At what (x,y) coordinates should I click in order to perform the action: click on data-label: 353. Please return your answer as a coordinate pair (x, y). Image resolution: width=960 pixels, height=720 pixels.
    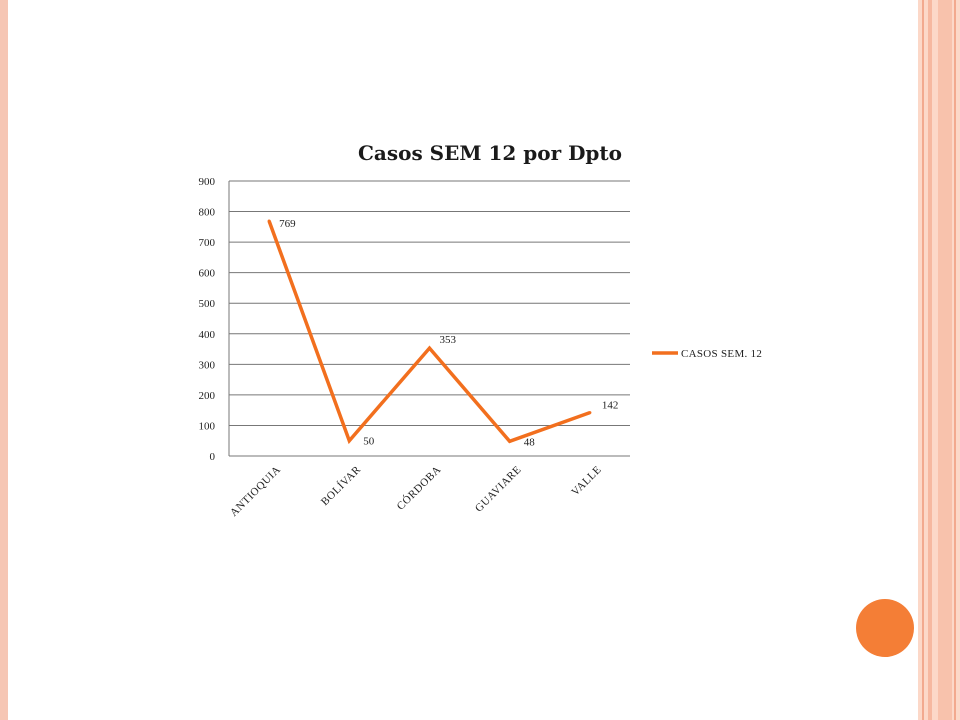
    Looking at the image, I should click on (448, 340).